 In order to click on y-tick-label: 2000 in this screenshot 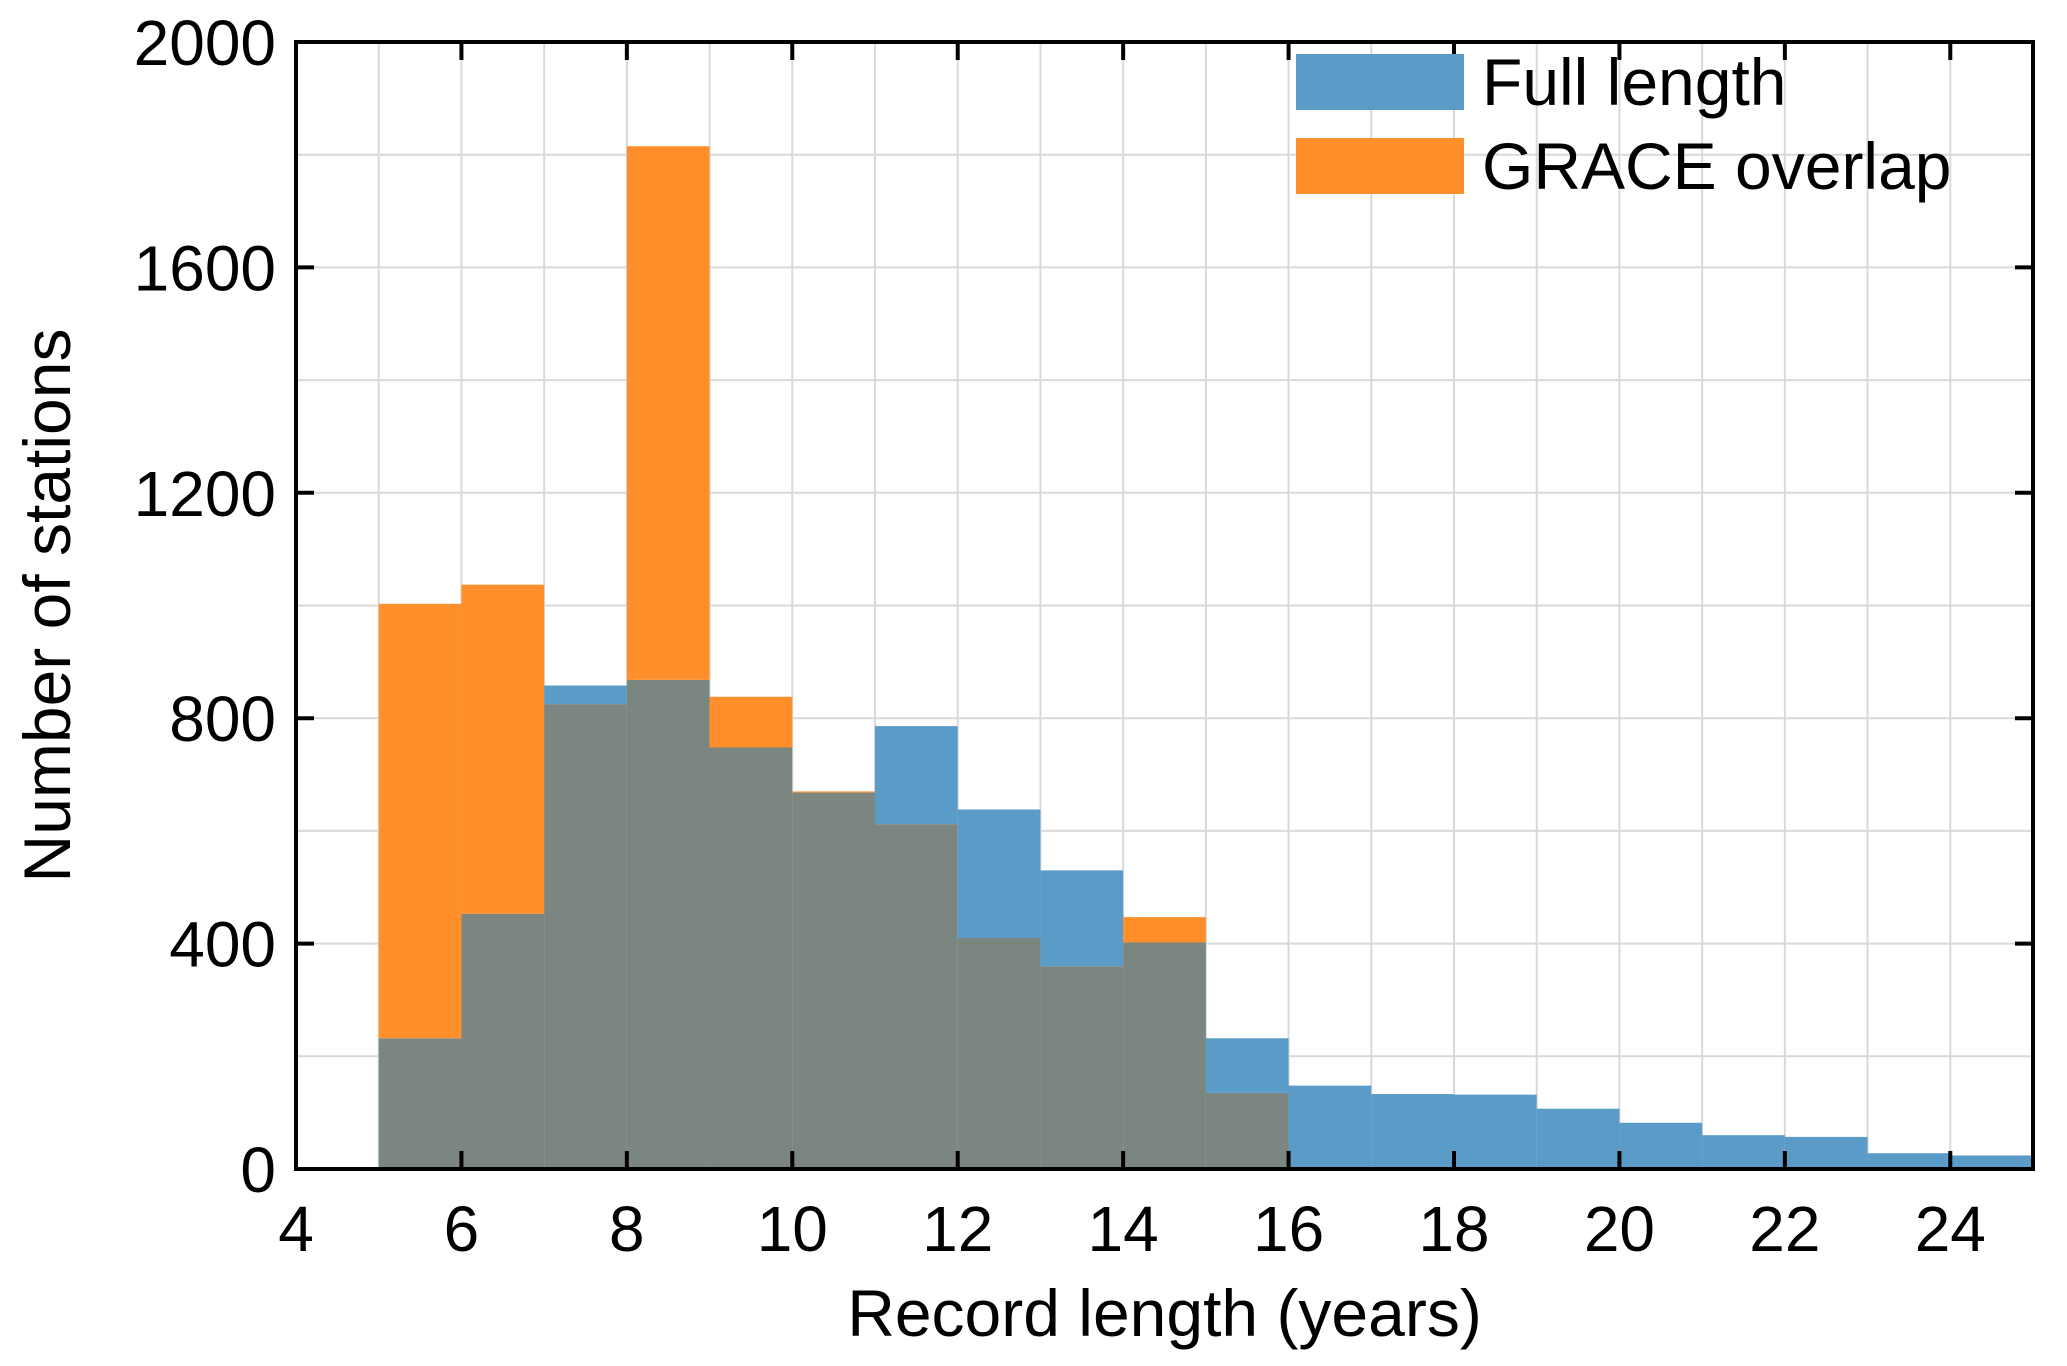, I will do `click(205, 43)`.